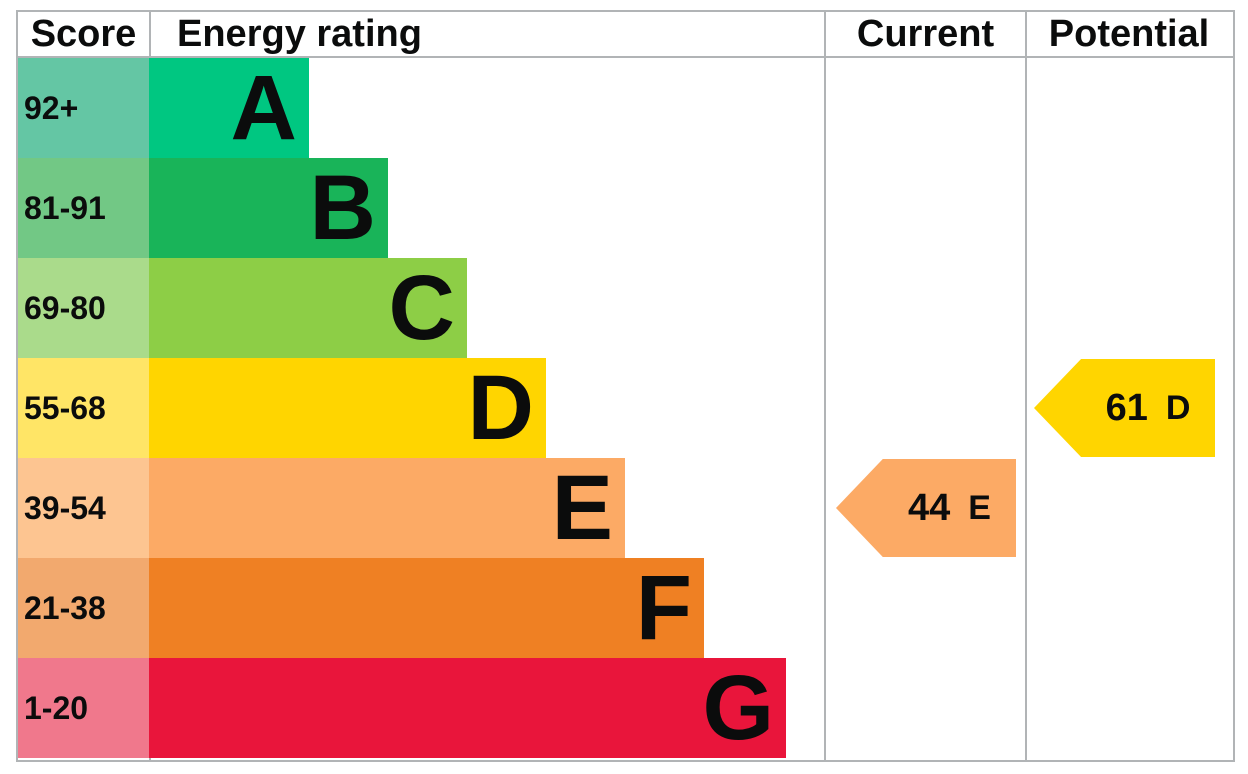  What do you see at coordinates (625, 308) in the screenshot?
I see `band-row: 69-80 C` at bounding box center [625, 308].